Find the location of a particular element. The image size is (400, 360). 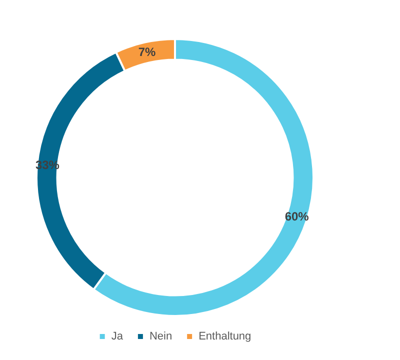

data-label: 7% is located at coordinates (147, 51).